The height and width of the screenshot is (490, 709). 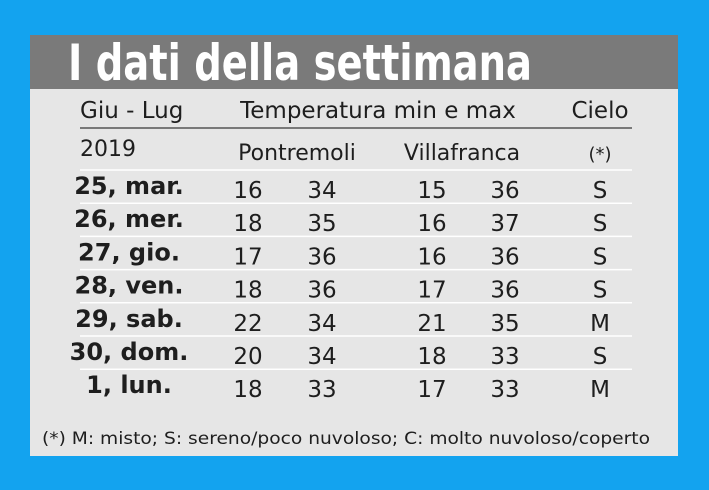 What do you see at coordinates (431, 191) in the screenshot?
I see `value-cell: 15` at bounding box center [431, 191].